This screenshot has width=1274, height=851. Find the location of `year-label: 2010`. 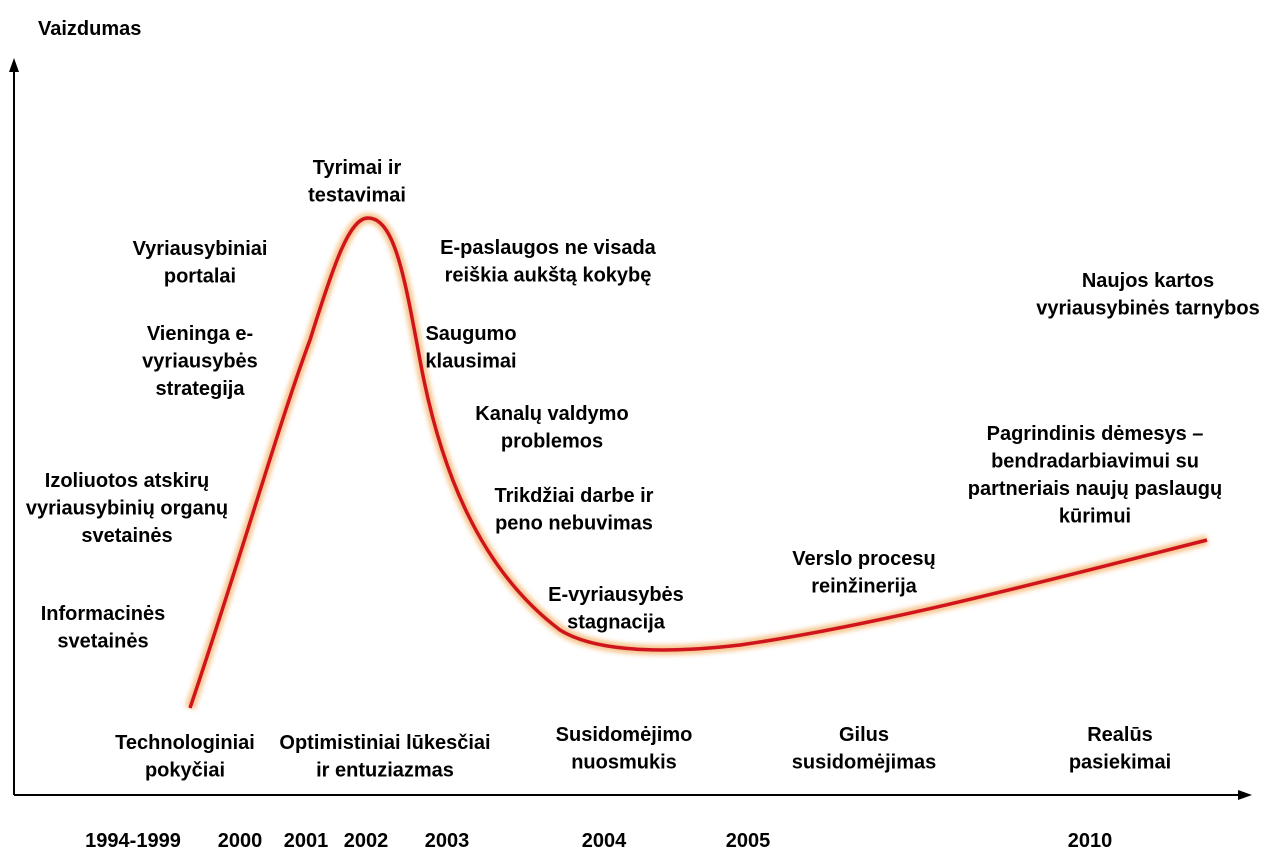

year-label: 2010 is located at coordinates (1090, 840).